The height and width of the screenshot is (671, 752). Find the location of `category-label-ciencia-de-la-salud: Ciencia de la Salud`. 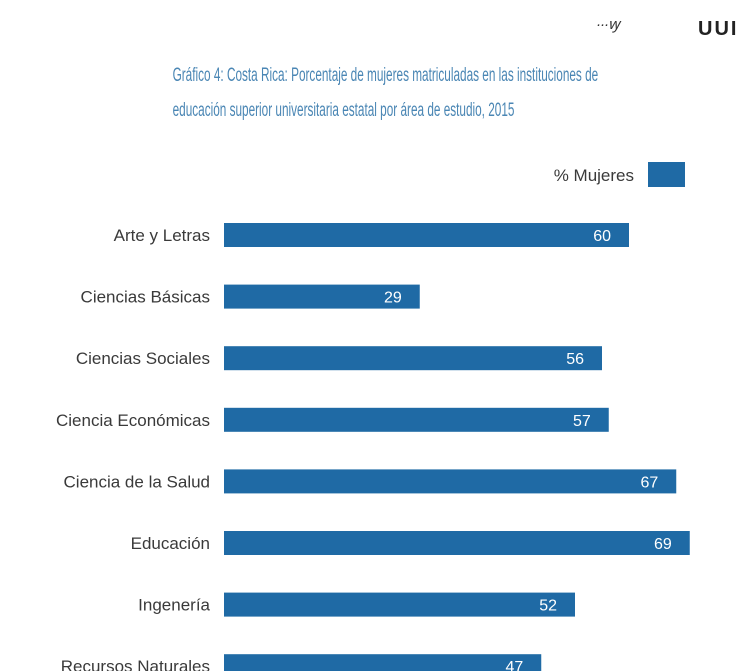

category-label-ciencia-de-la-salud: Ciencia de la Salud is located at coordinates (137, 481).